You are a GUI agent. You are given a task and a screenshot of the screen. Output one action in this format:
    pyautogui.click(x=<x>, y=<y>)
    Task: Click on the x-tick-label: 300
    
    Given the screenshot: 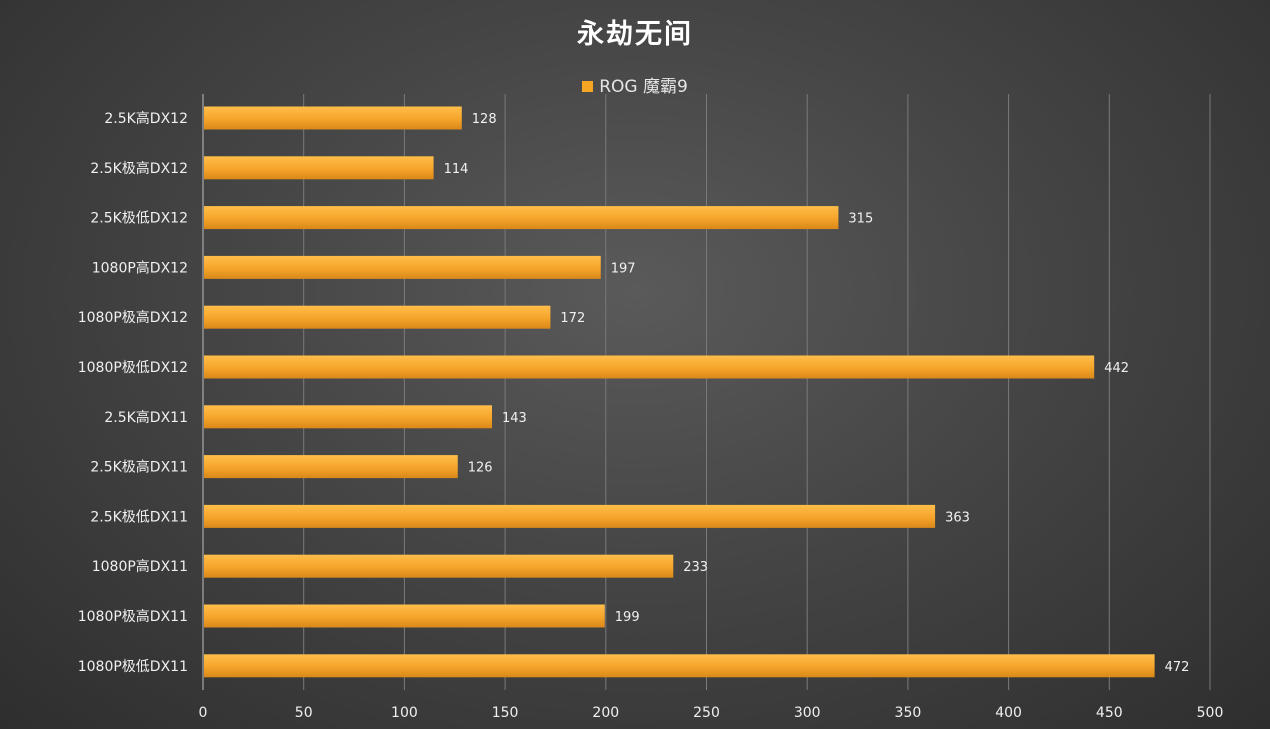 What is the action you would take?
    pyautogui.click(x=807, y=713)
    